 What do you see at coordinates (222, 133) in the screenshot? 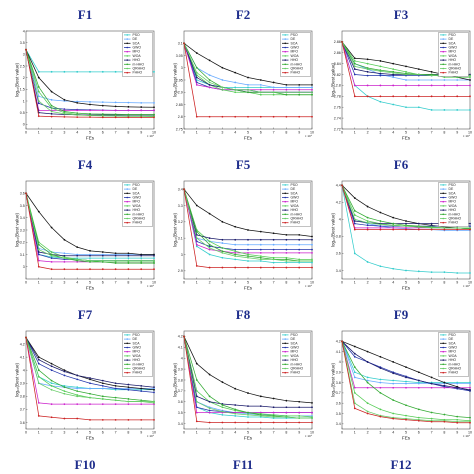
I see `x-tick-label: 3` at bounding box center [222, 133].